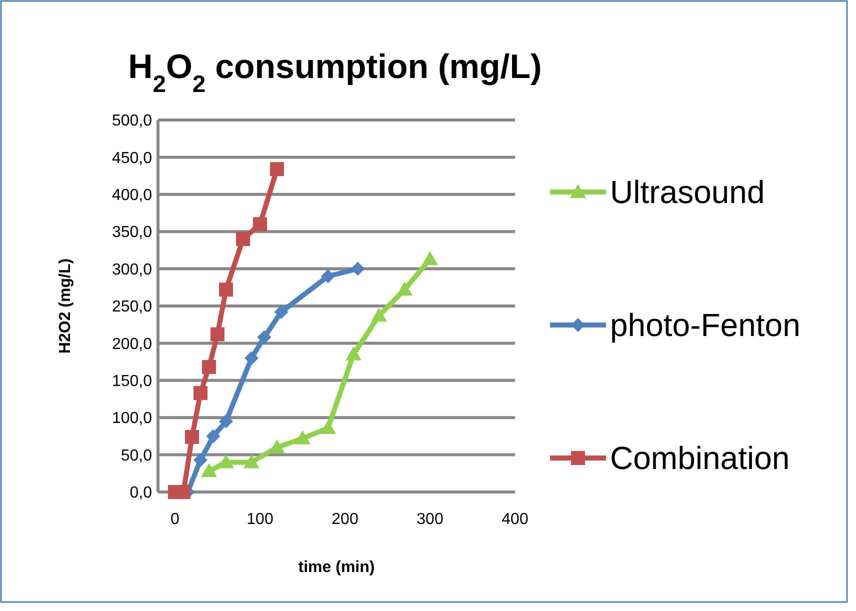 The height and width of the screenshot is (611, 856). What do you see at coordinates (132, 344) in the screenshot?
I see `y-tick-label: 200,0` at bounding box center [132, 344].